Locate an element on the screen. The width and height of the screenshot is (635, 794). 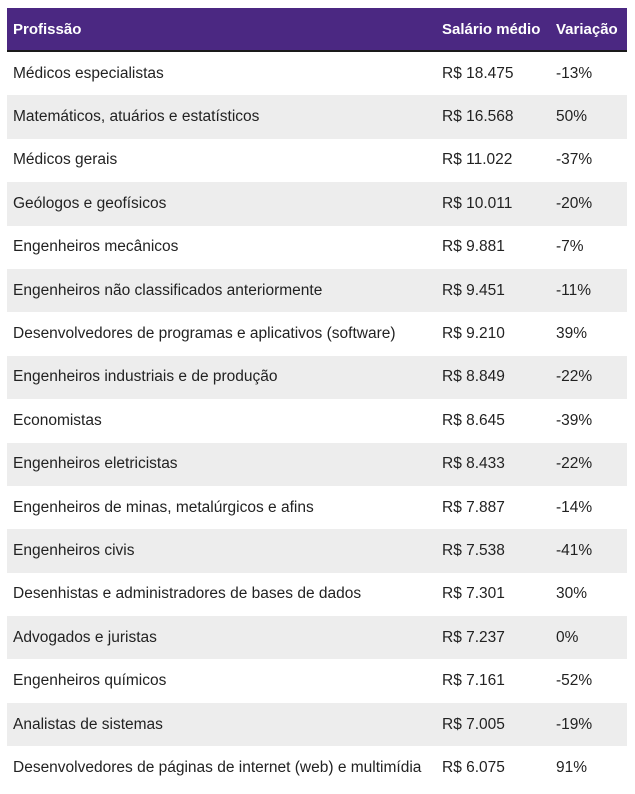
cell-variacao: -19% is located at coordinates (574, 724).